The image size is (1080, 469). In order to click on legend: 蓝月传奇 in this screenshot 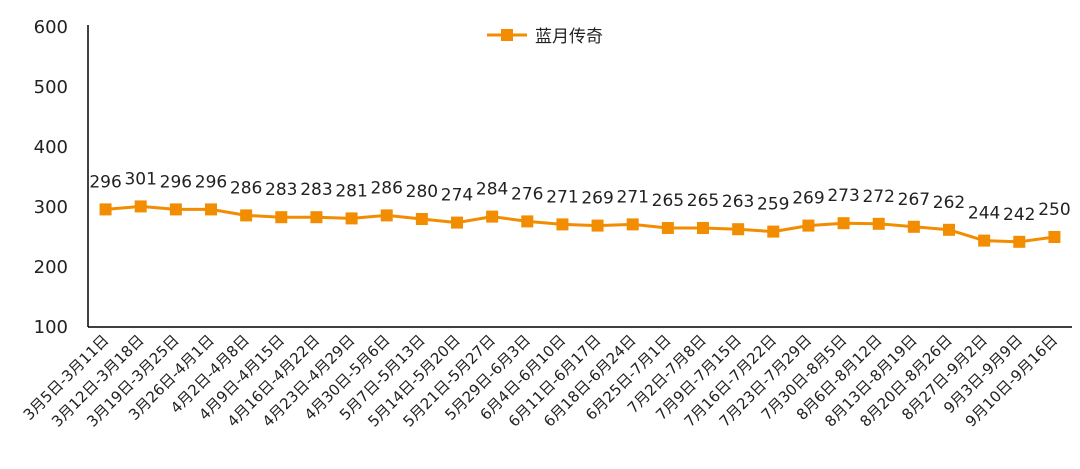, I will do `click(545, 37)`.